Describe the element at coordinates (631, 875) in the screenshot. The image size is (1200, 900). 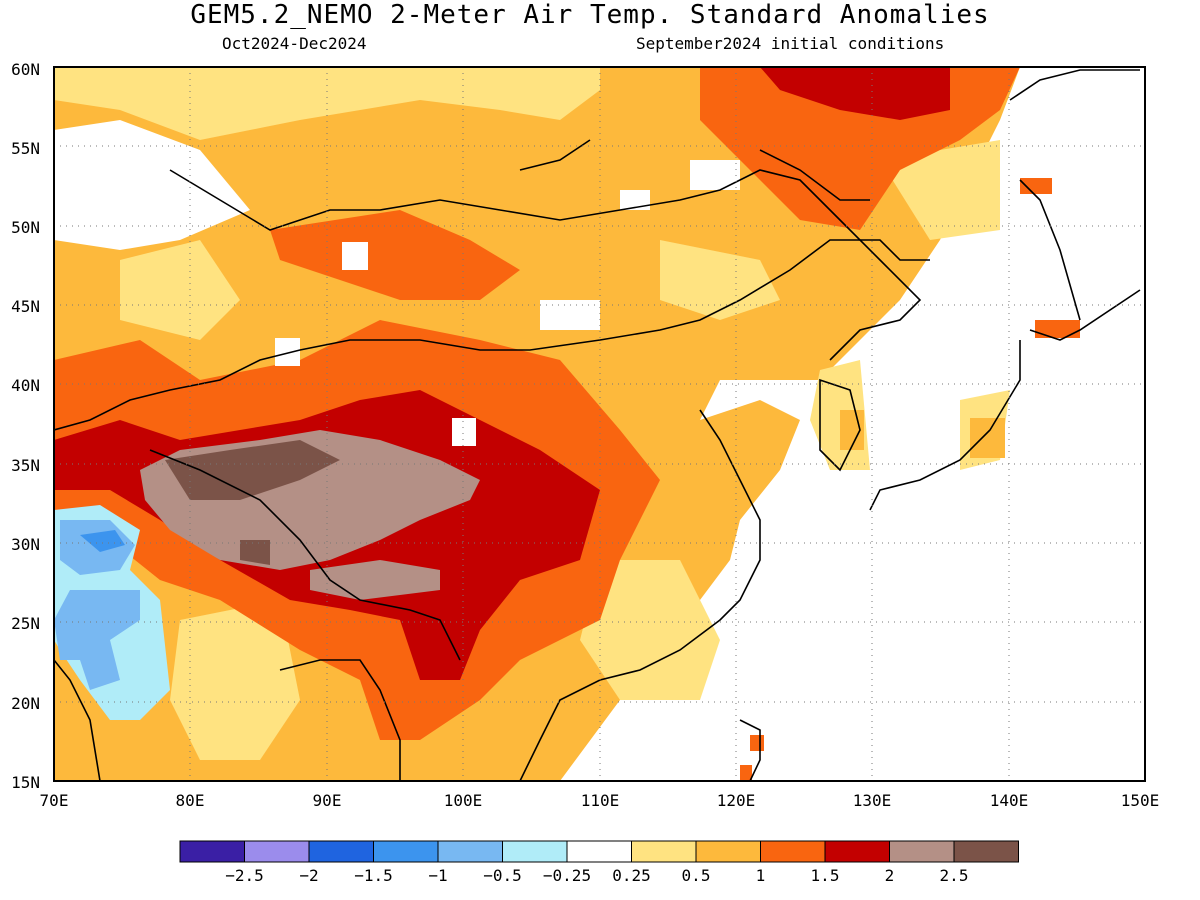
I see `colorbar-label: 0.25` at that location.